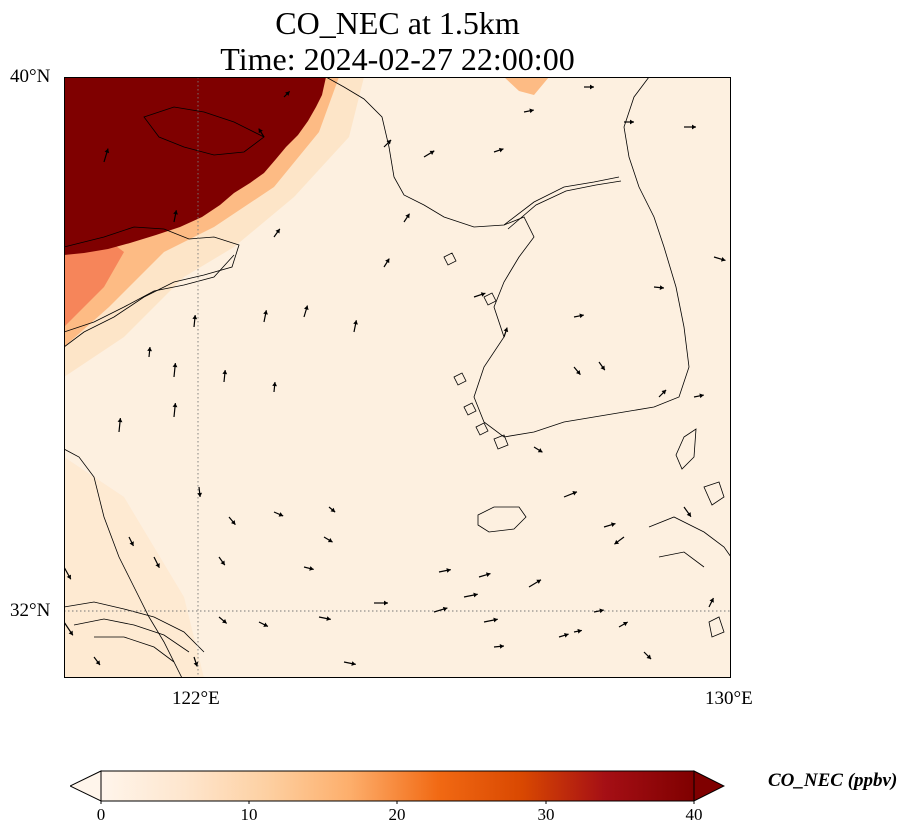 The image size is (920, 836). What do you see at coordinates (94, 282) in the screenshot?
I see `co-field-edge-orange` at bounding box center [94, 282].